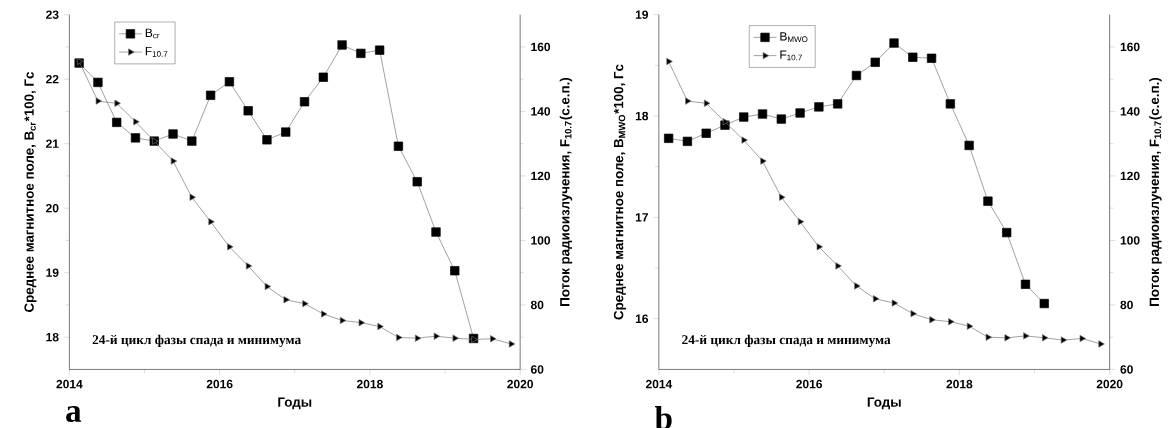  Describe the element at coordinates (794, 37) in the screenshot. I see `legend-label: B$_{MWO}$` at that location.